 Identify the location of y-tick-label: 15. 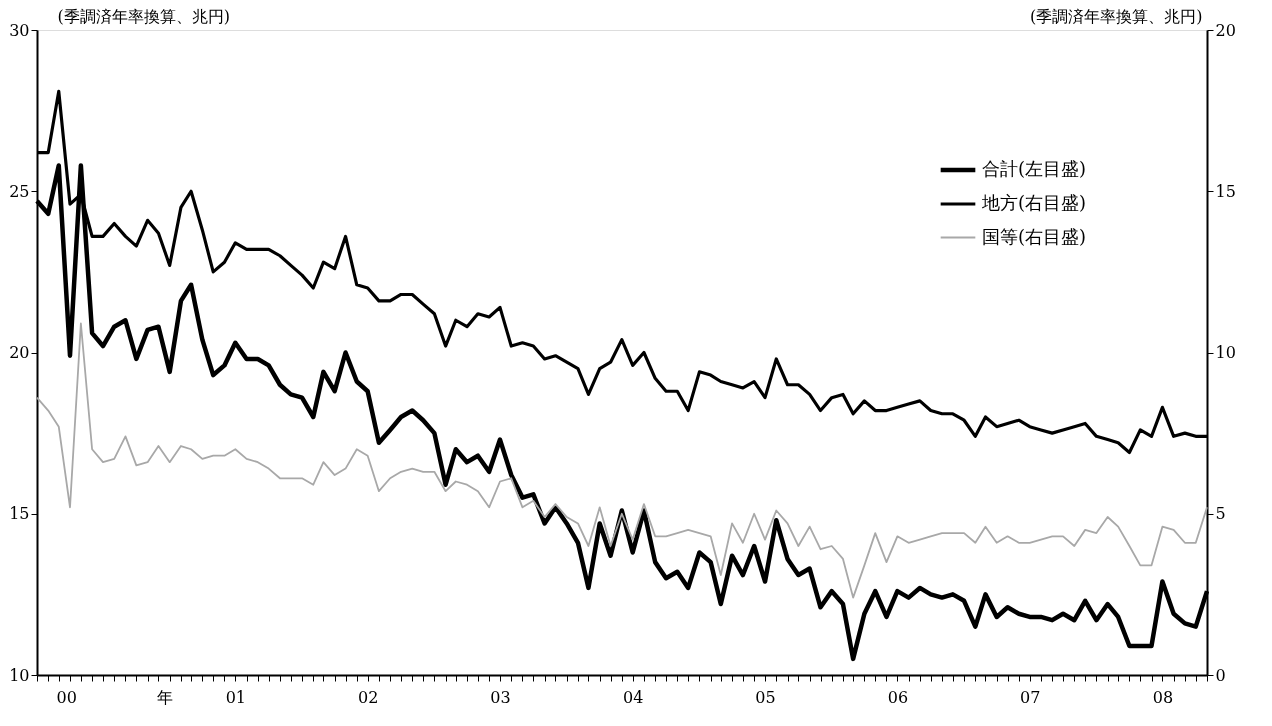
(19, 514).